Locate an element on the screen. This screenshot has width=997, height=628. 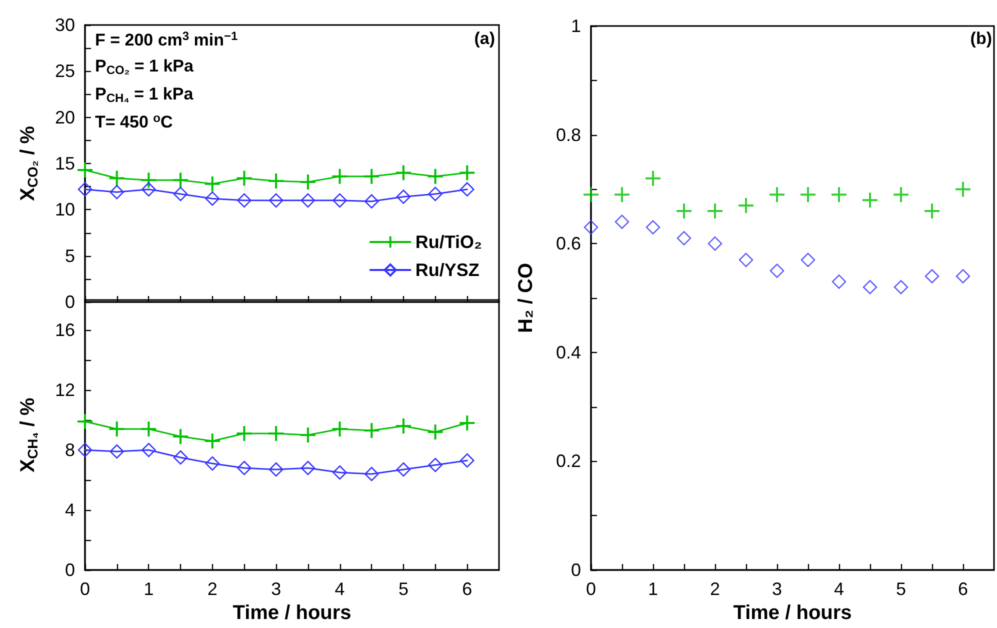
y-tick-label: 10 is located at coordinates (64, 210).